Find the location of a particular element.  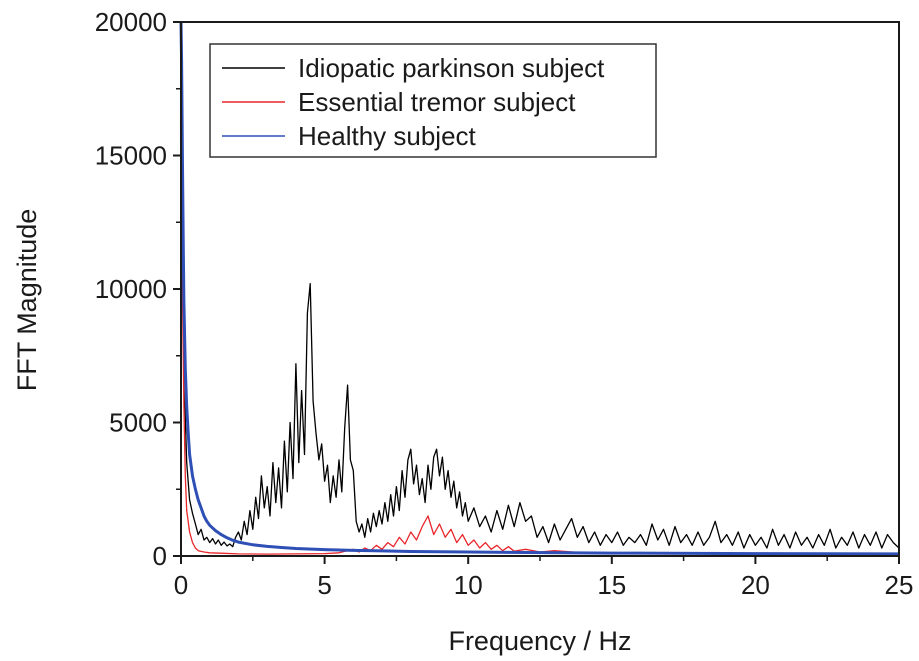

y-tick-label: 0 is located at coordinates (160, 556).